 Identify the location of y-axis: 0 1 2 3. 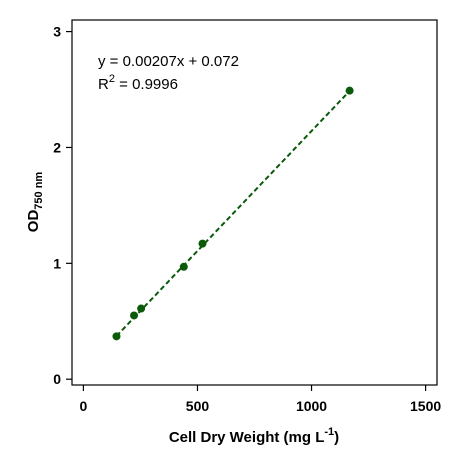
(62, 205).